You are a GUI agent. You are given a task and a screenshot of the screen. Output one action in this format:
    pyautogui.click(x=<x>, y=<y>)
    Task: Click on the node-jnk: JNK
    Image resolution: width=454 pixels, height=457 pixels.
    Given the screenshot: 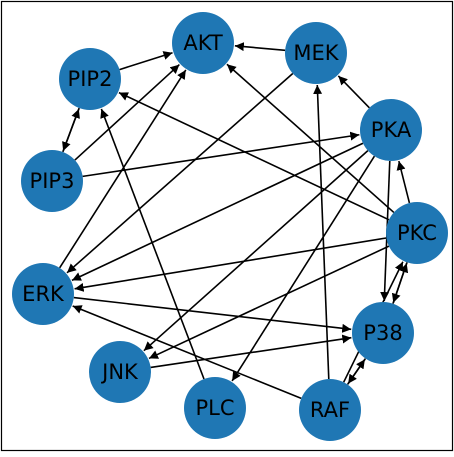 What is the action you would take?
    pyautogui.click(x=120, y=372)
    